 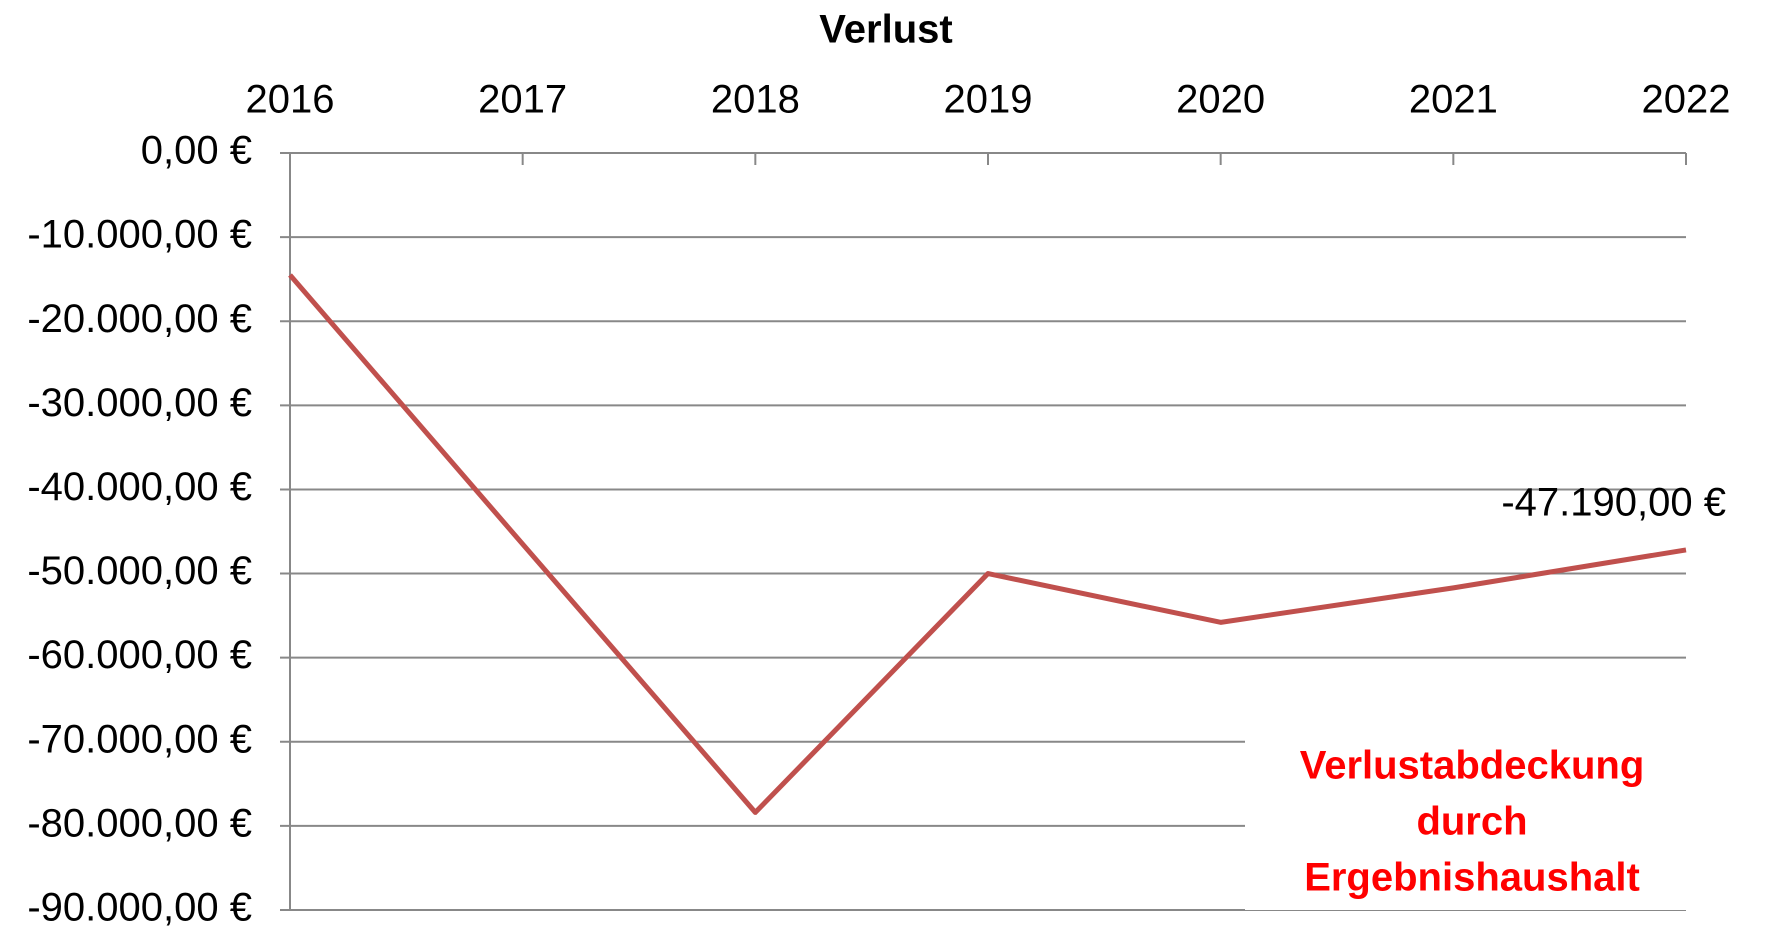 What do you see at coordinates (139, 655) in the screenshot?
I see `y-tick-label: -60.000,00 €` at bounding box center [139, 655].